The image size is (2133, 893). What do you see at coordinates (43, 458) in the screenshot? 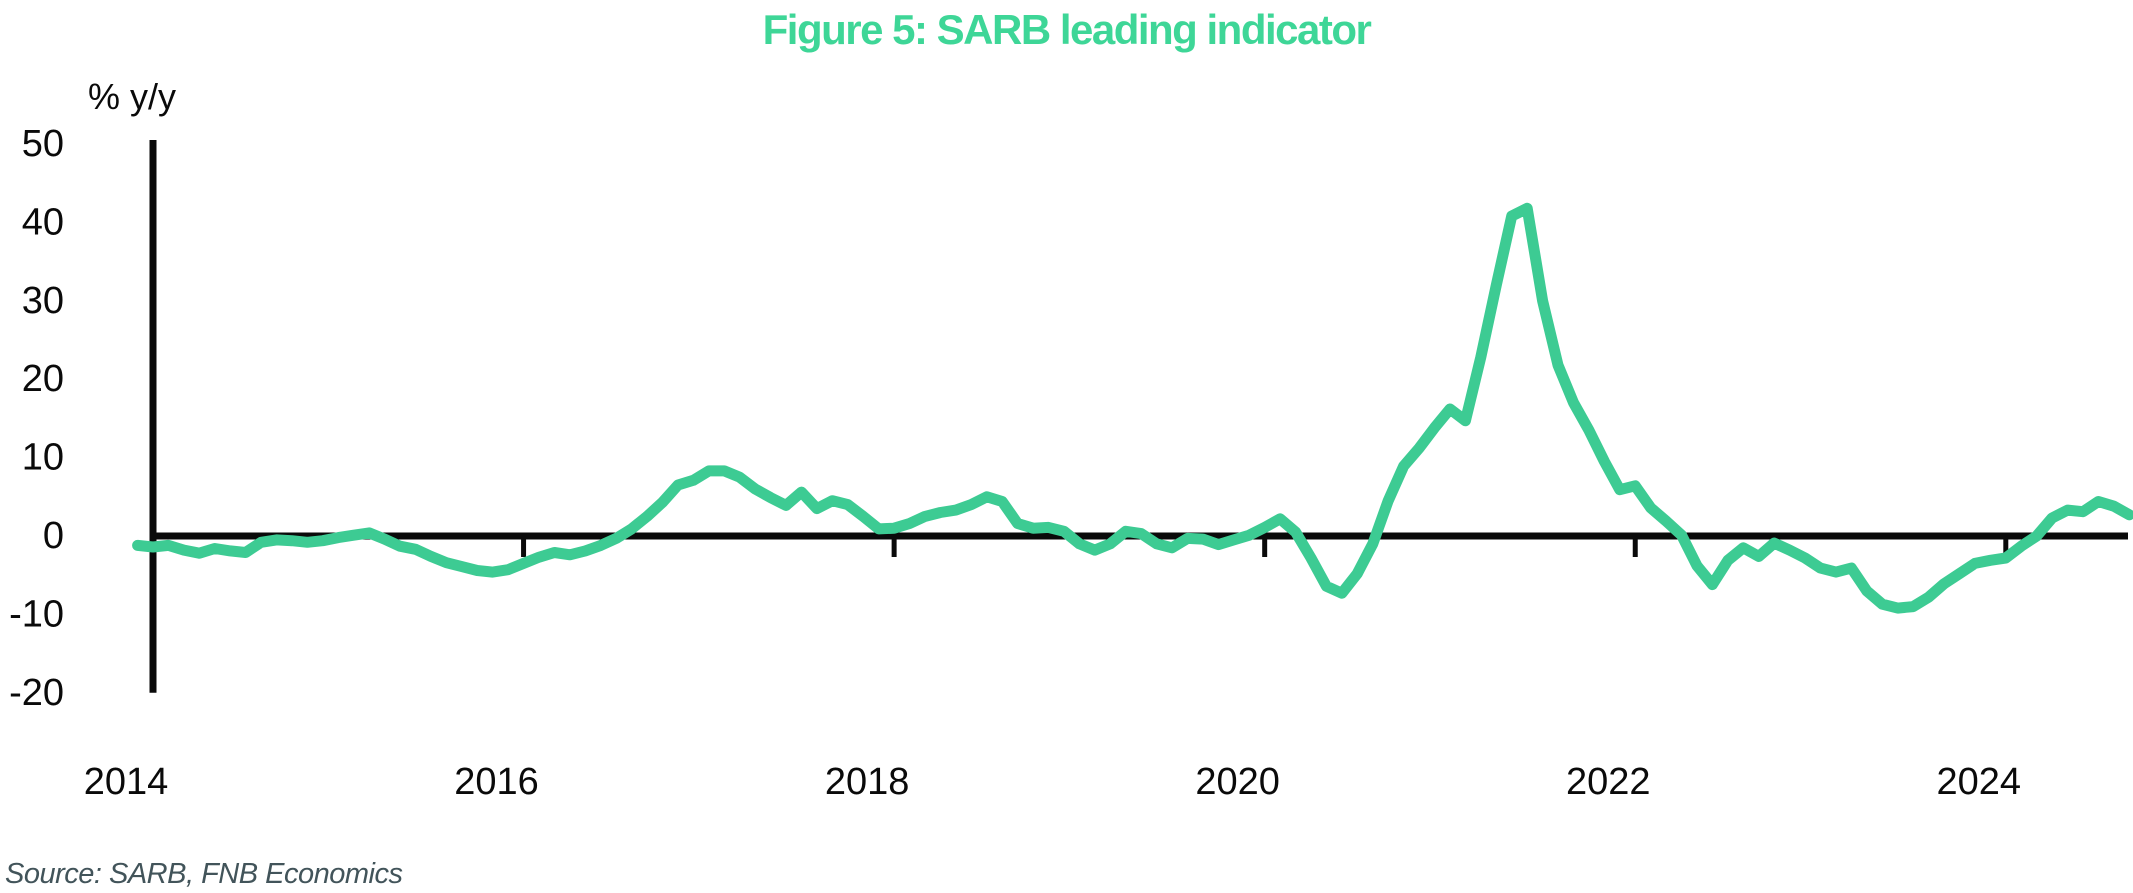
I see `y-axis-tick-label: 10` at bounding box center [43, 458].